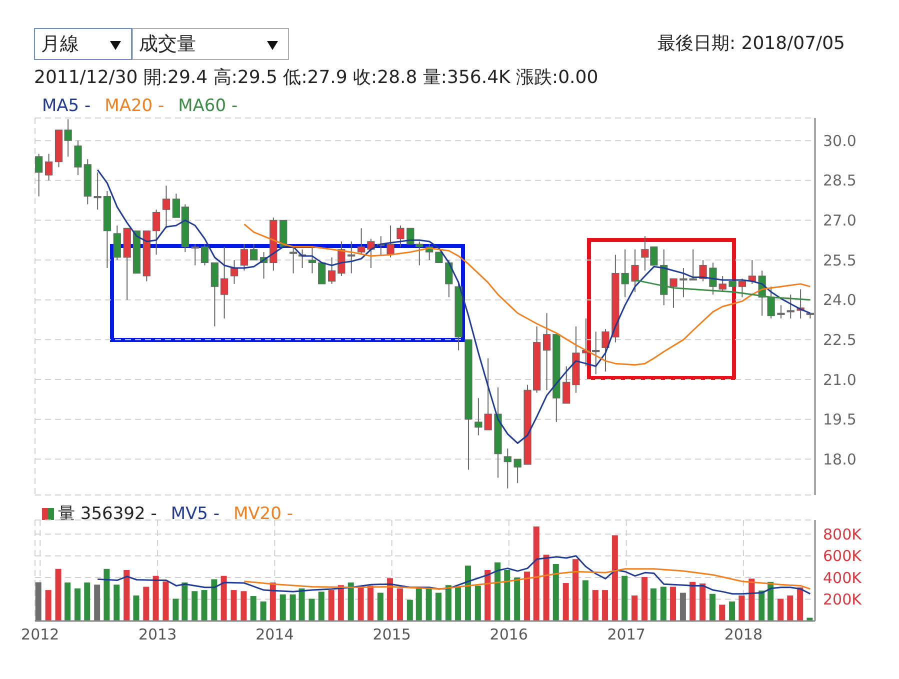 The height and width of the screenshot is (679, 899). I want to click on y-tick-label: 22.5, so click(839, 340).